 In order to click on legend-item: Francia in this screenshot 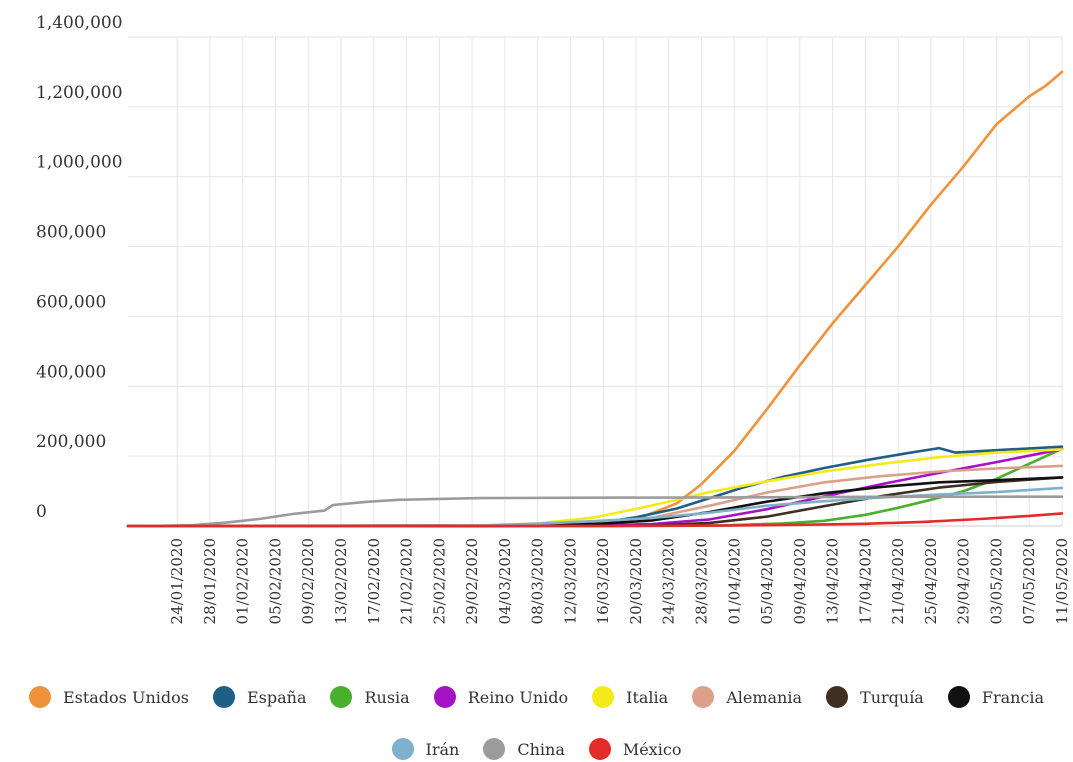, I will do `click(996, 697)`.